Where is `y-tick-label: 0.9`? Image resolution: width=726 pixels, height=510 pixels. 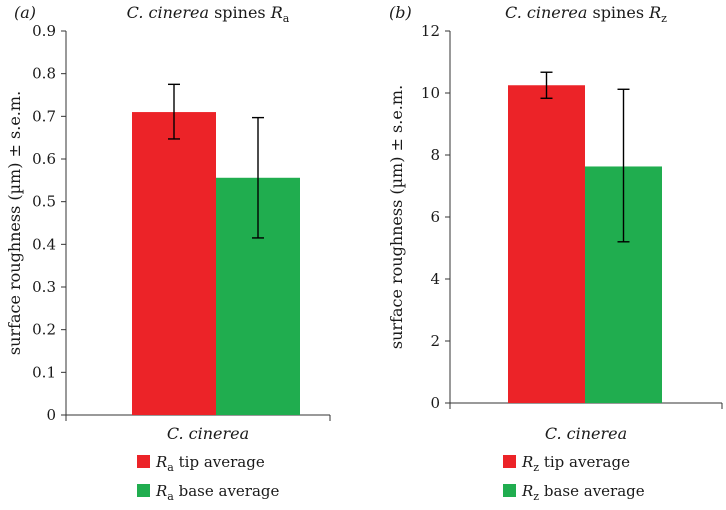 y-tick-label: 0.9 is located at coordinates (44, 31).